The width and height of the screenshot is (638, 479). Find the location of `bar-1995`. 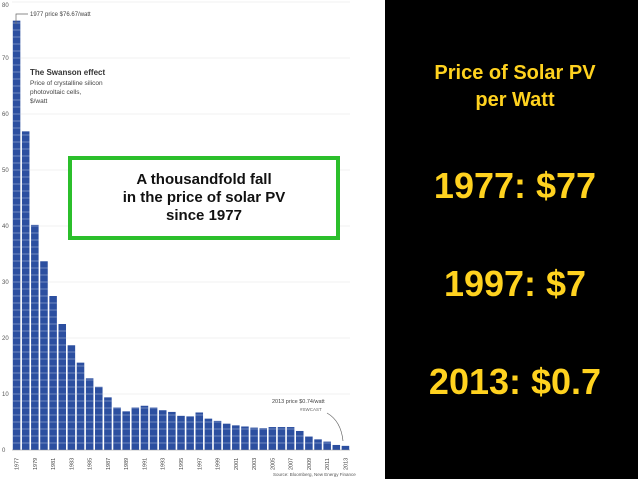

bar-1995 is located at coordinates (181, 432).